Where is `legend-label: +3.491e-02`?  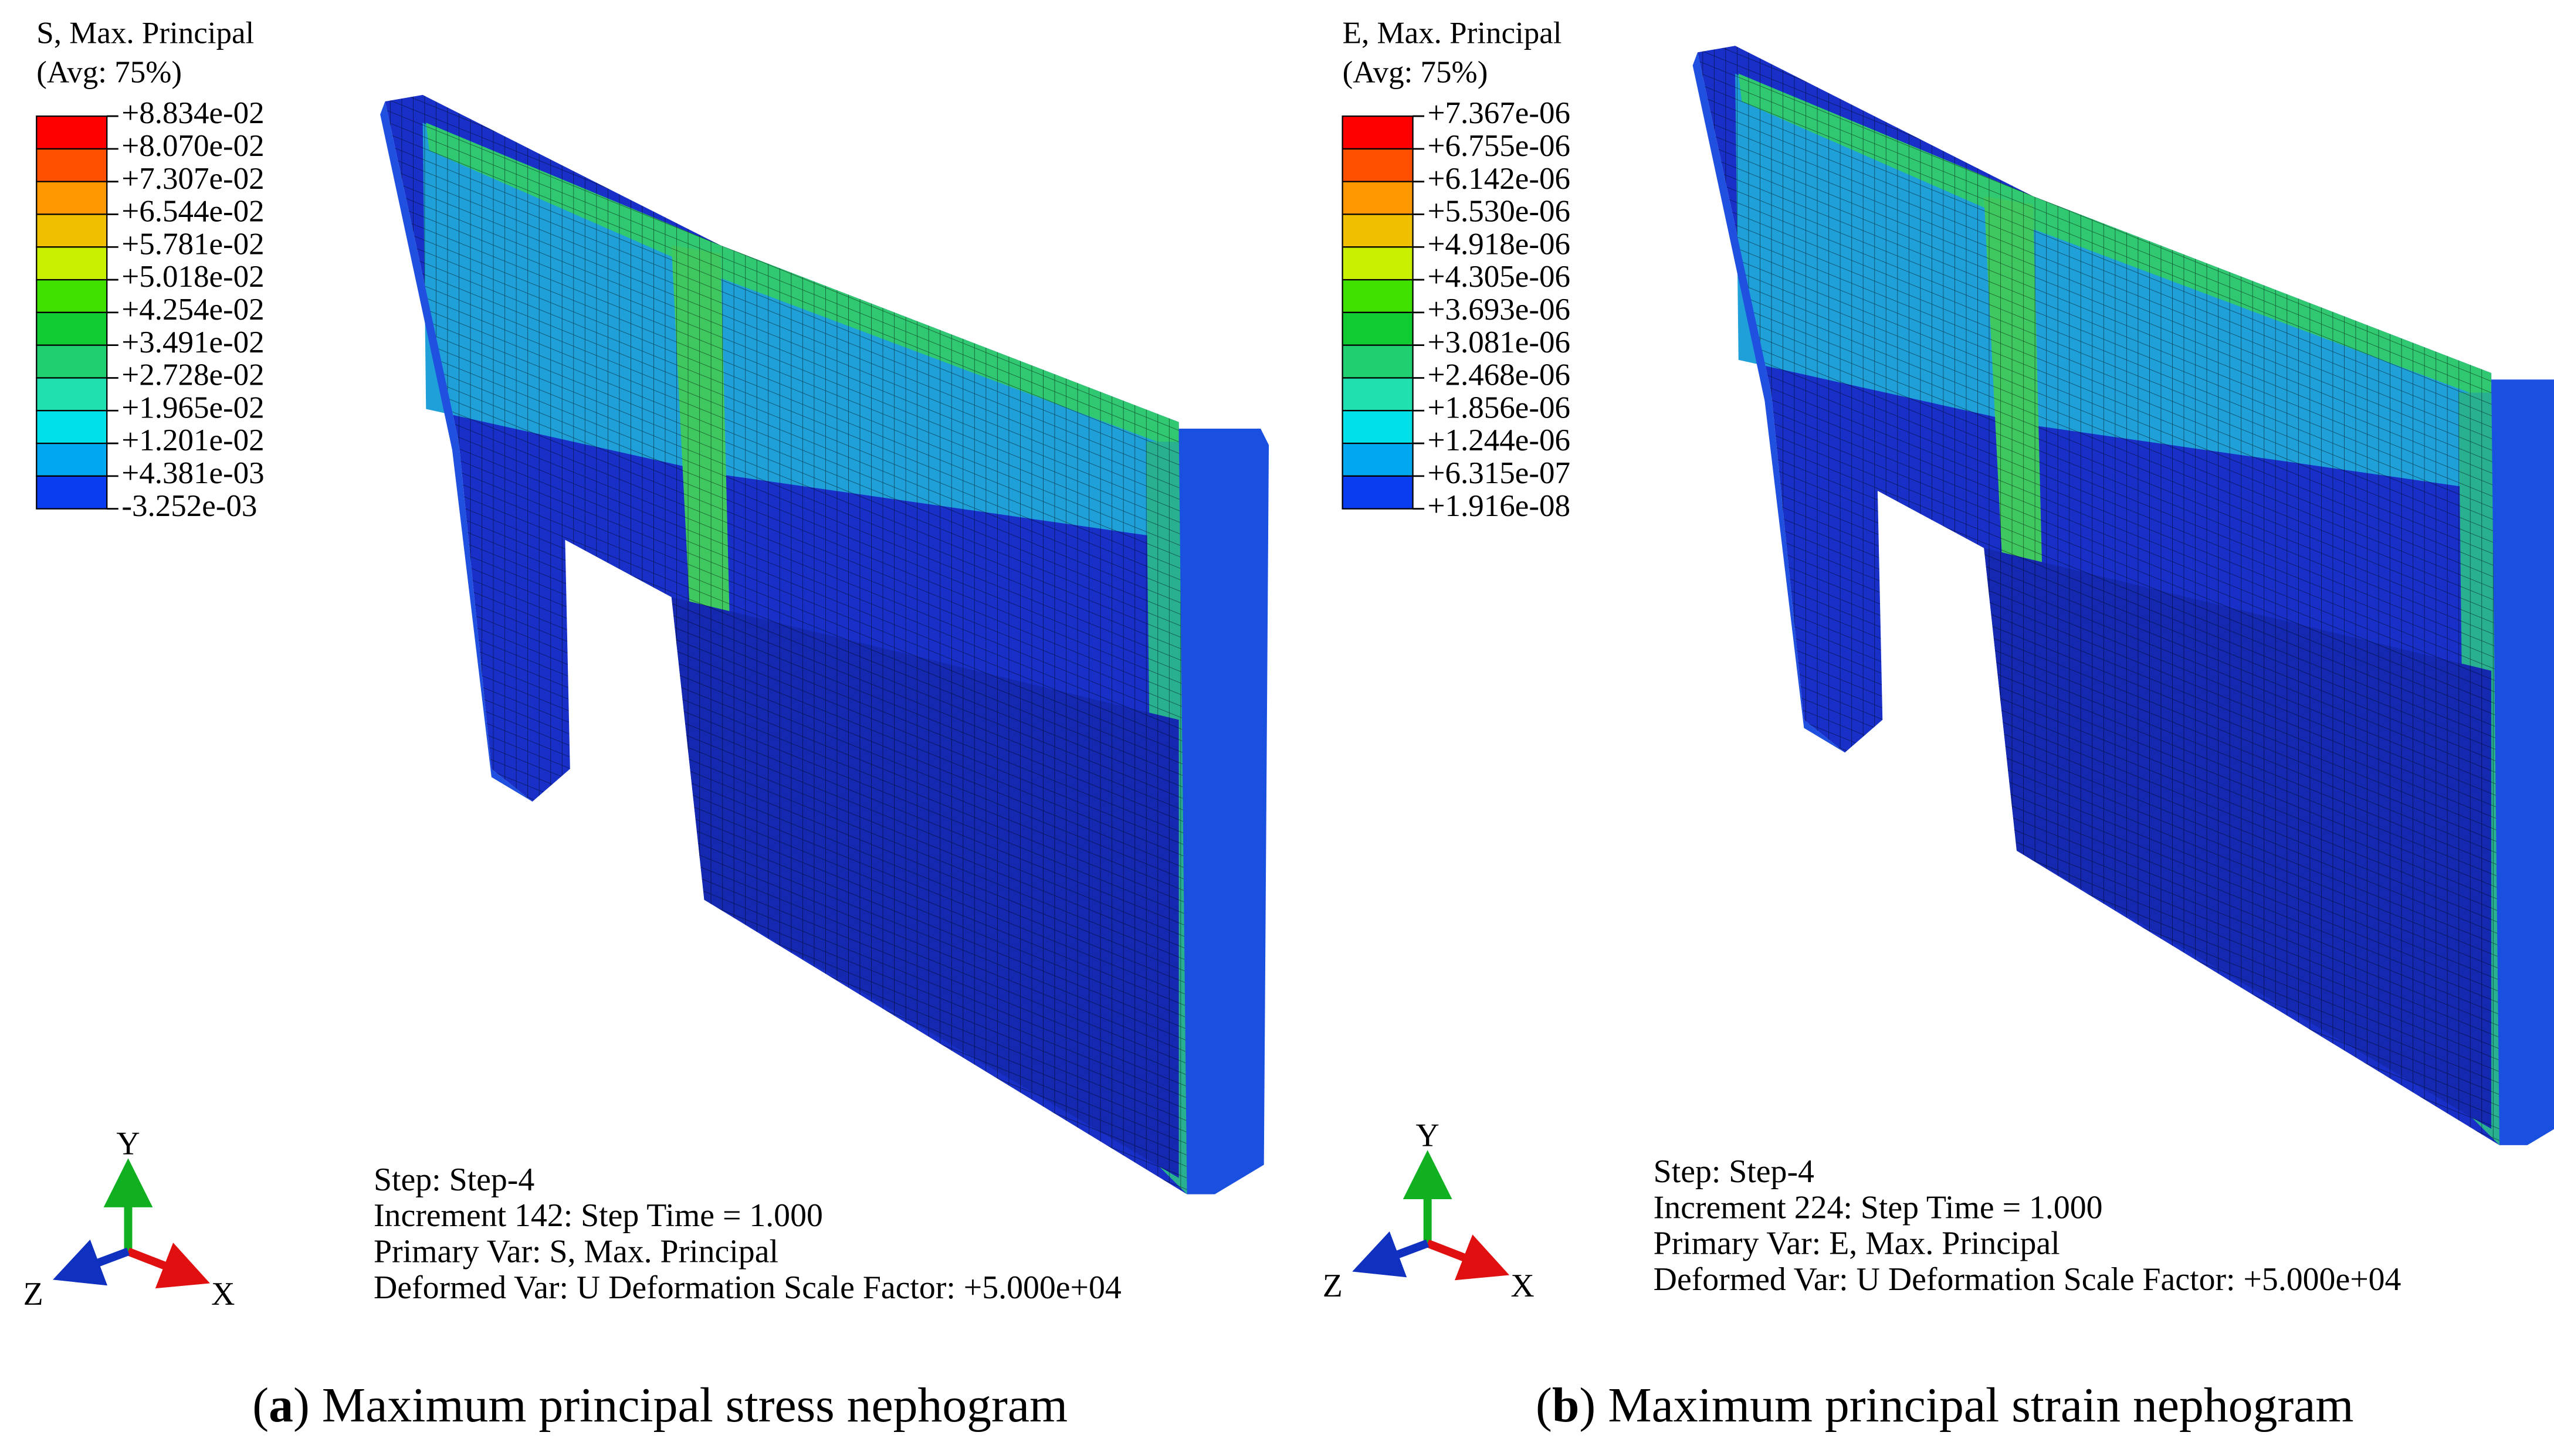 legend-label: +3.491e-02 is located at coordinates (193, 342).